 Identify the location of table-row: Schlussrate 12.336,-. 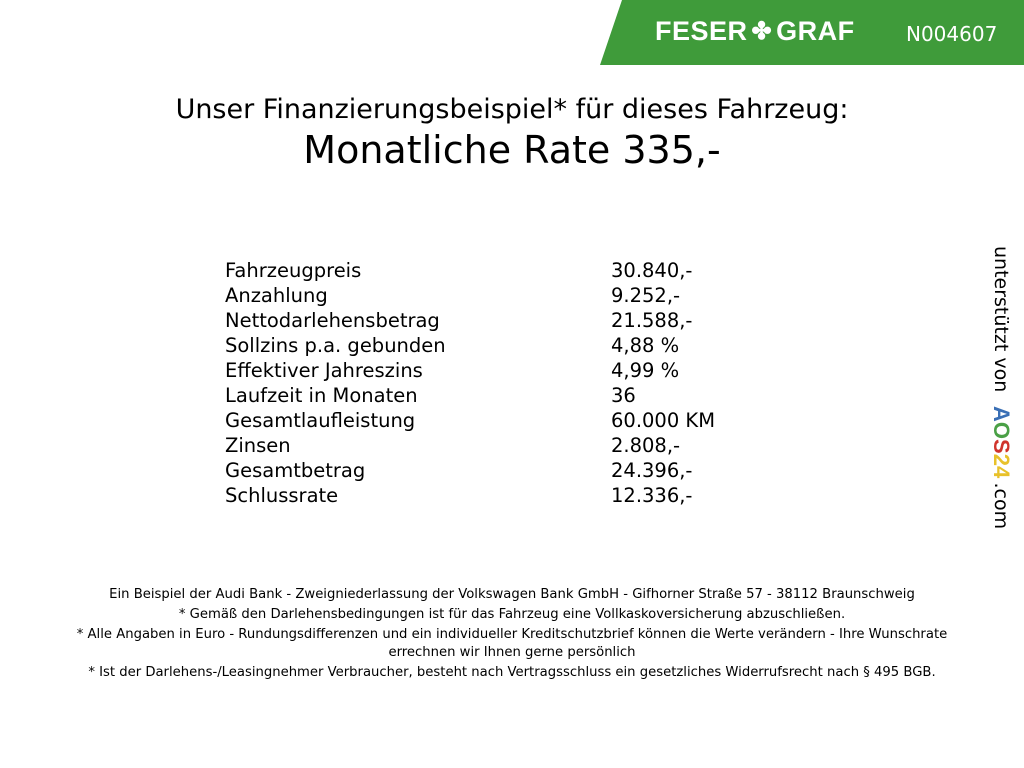
(470, 495).